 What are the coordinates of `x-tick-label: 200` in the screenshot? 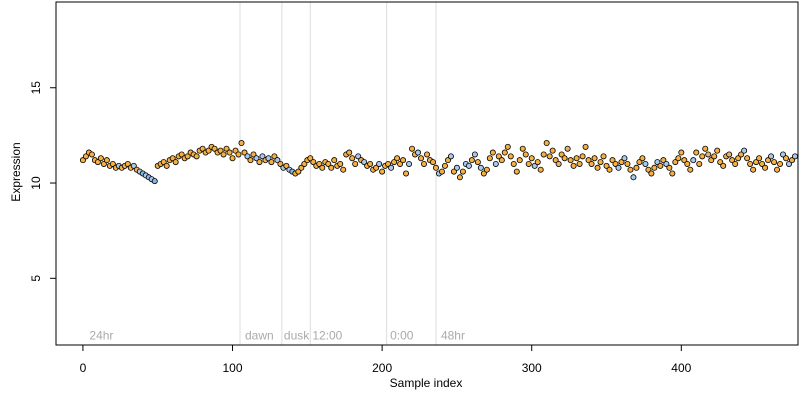 It's located at (382, 368).